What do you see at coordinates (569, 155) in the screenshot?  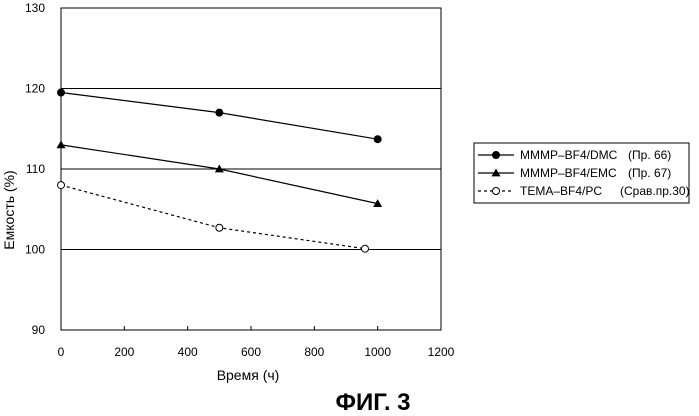 I see `legend-series-name: MMMP–BF4/DMC` at bounding box center [569, 155].